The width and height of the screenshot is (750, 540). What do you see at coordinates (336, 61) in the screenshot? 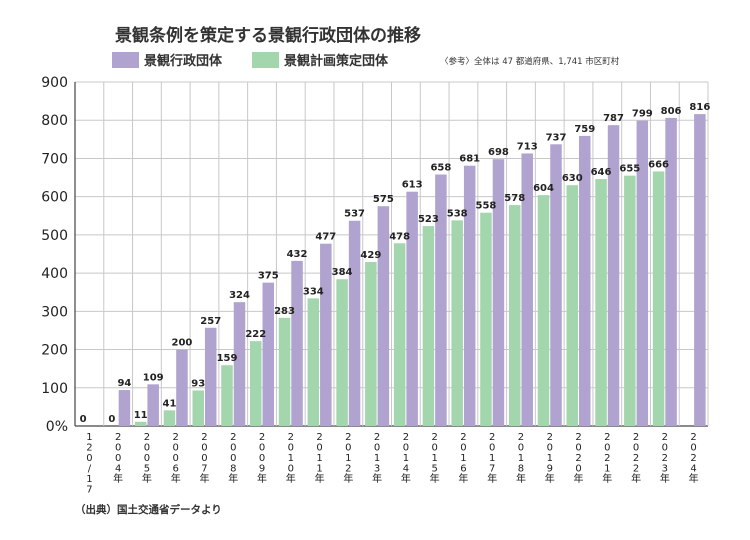
I see `legend-label-series2: 景観計画策定団体` at bounding box center [336, 61].